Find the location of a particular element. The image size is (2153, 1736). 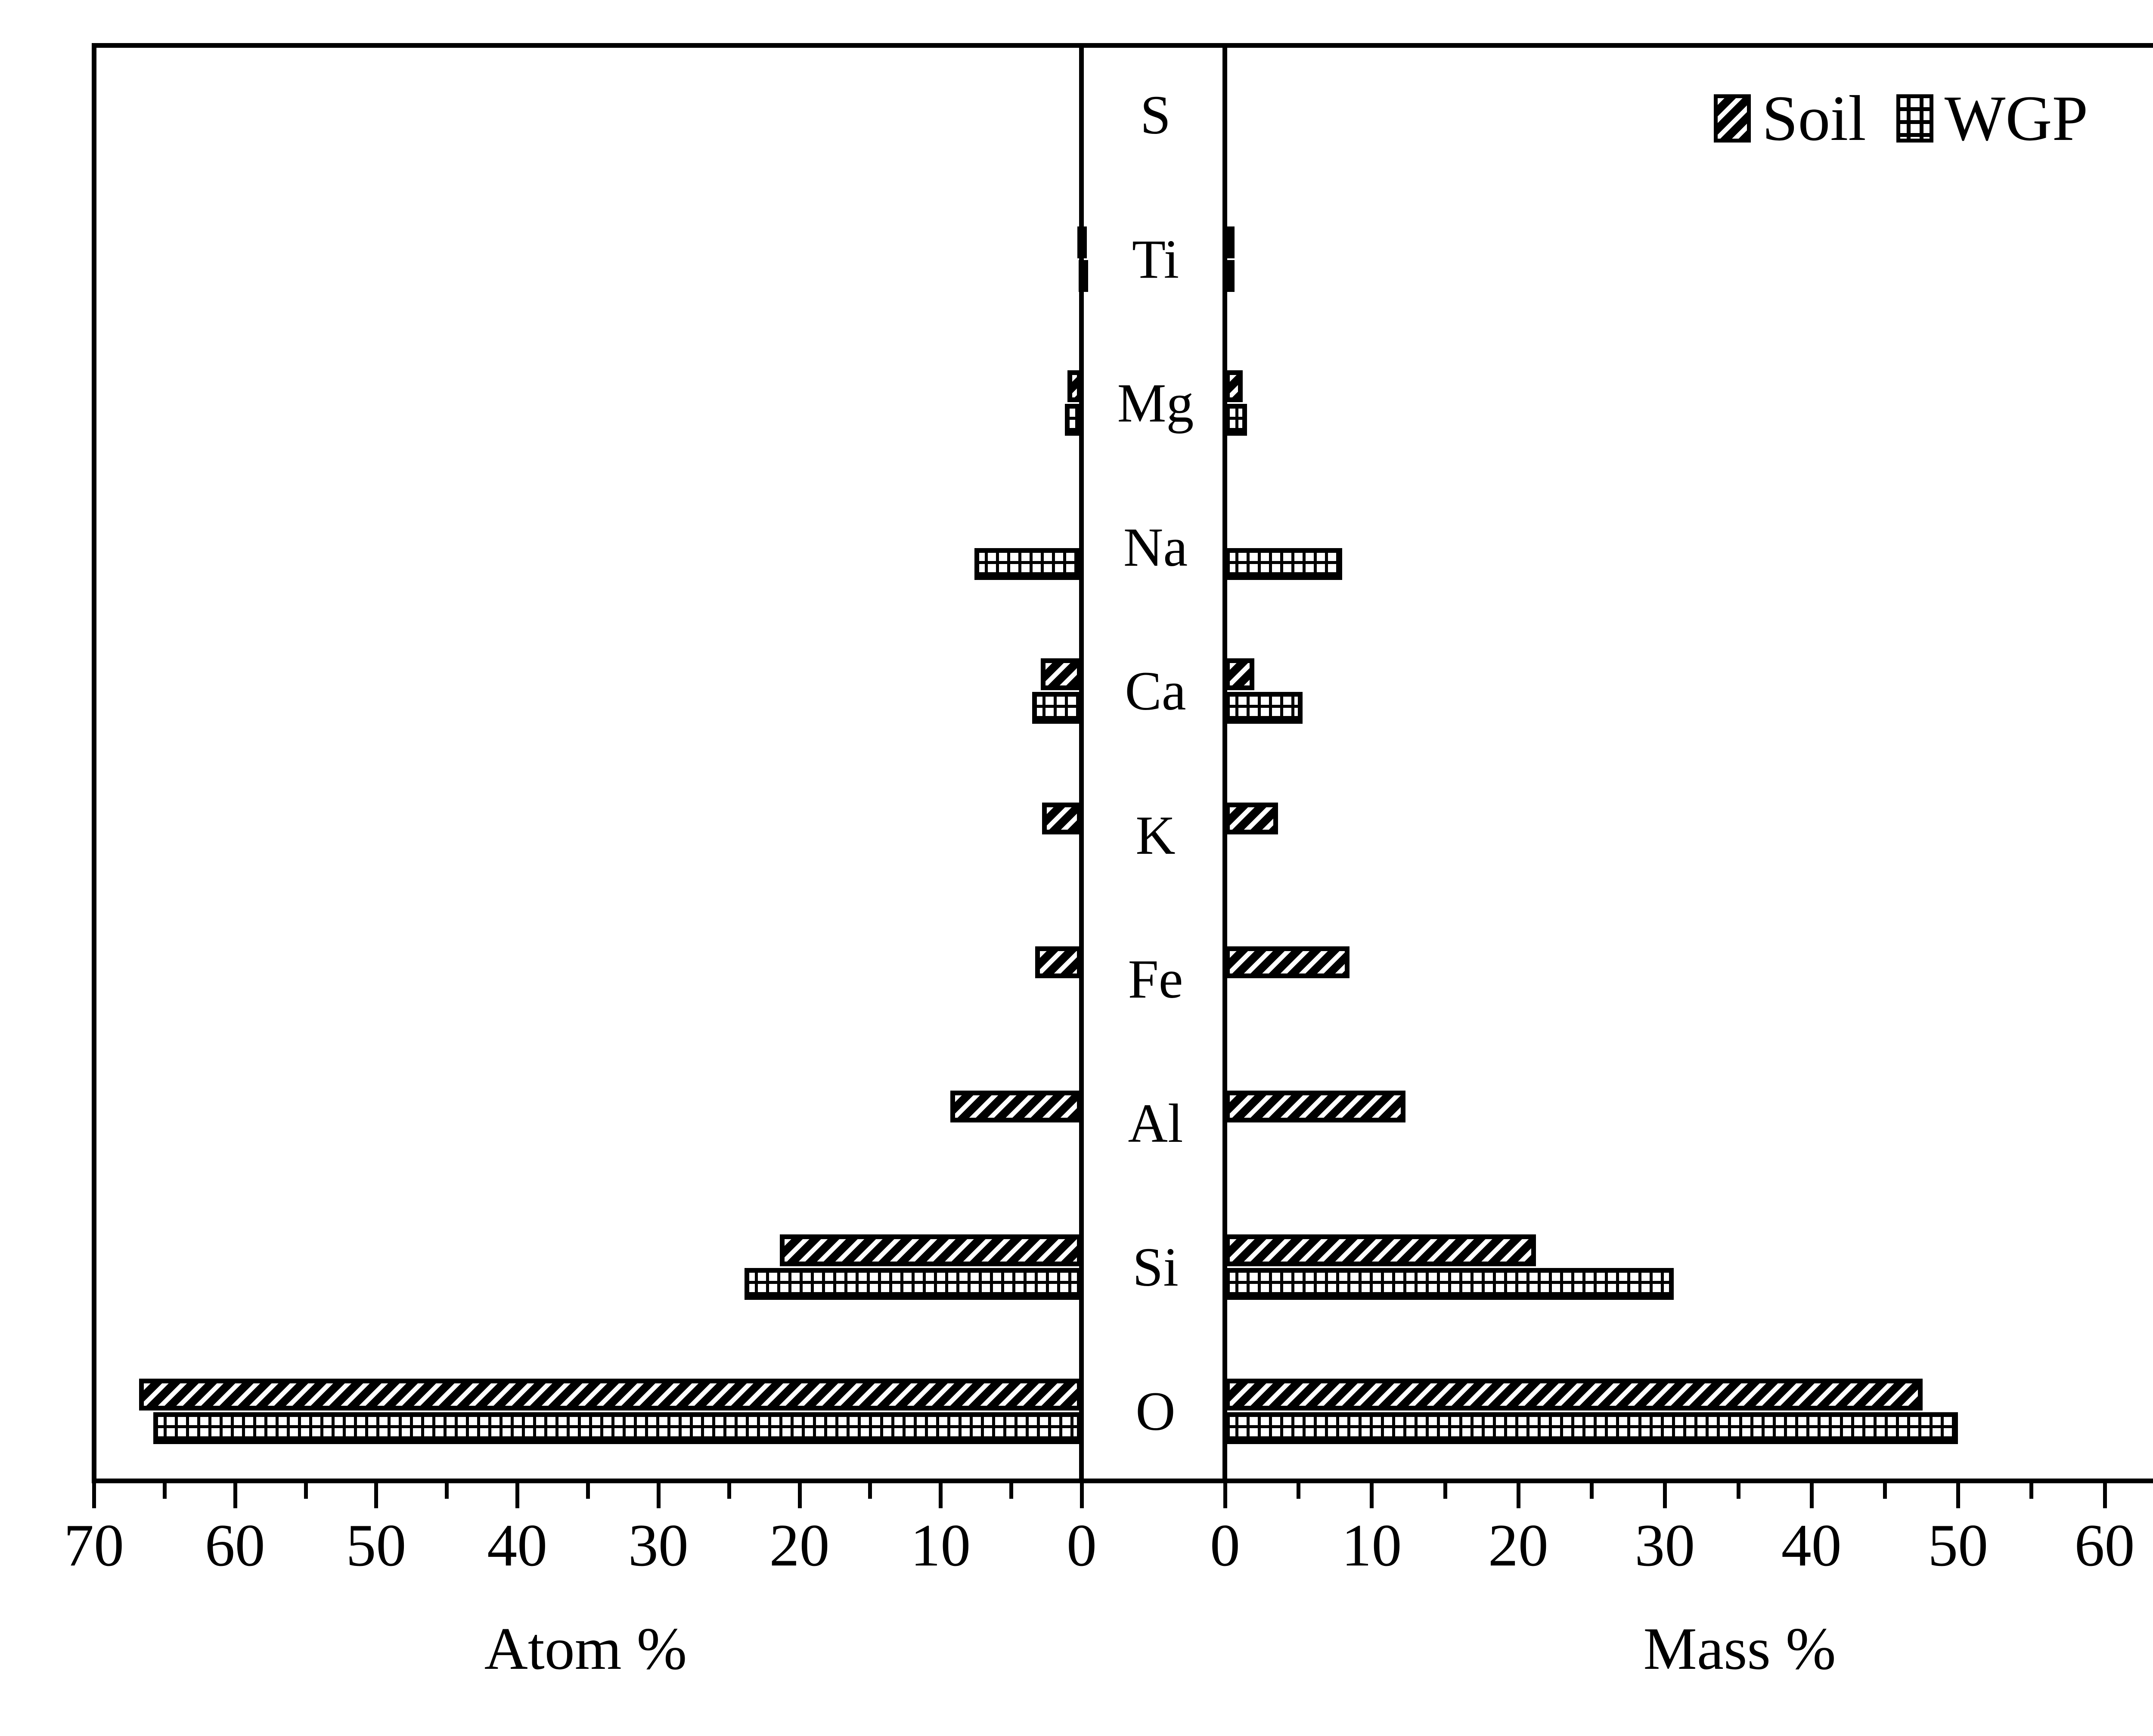

bar-row-fe: Fe is located at coordinates (1077, 979).